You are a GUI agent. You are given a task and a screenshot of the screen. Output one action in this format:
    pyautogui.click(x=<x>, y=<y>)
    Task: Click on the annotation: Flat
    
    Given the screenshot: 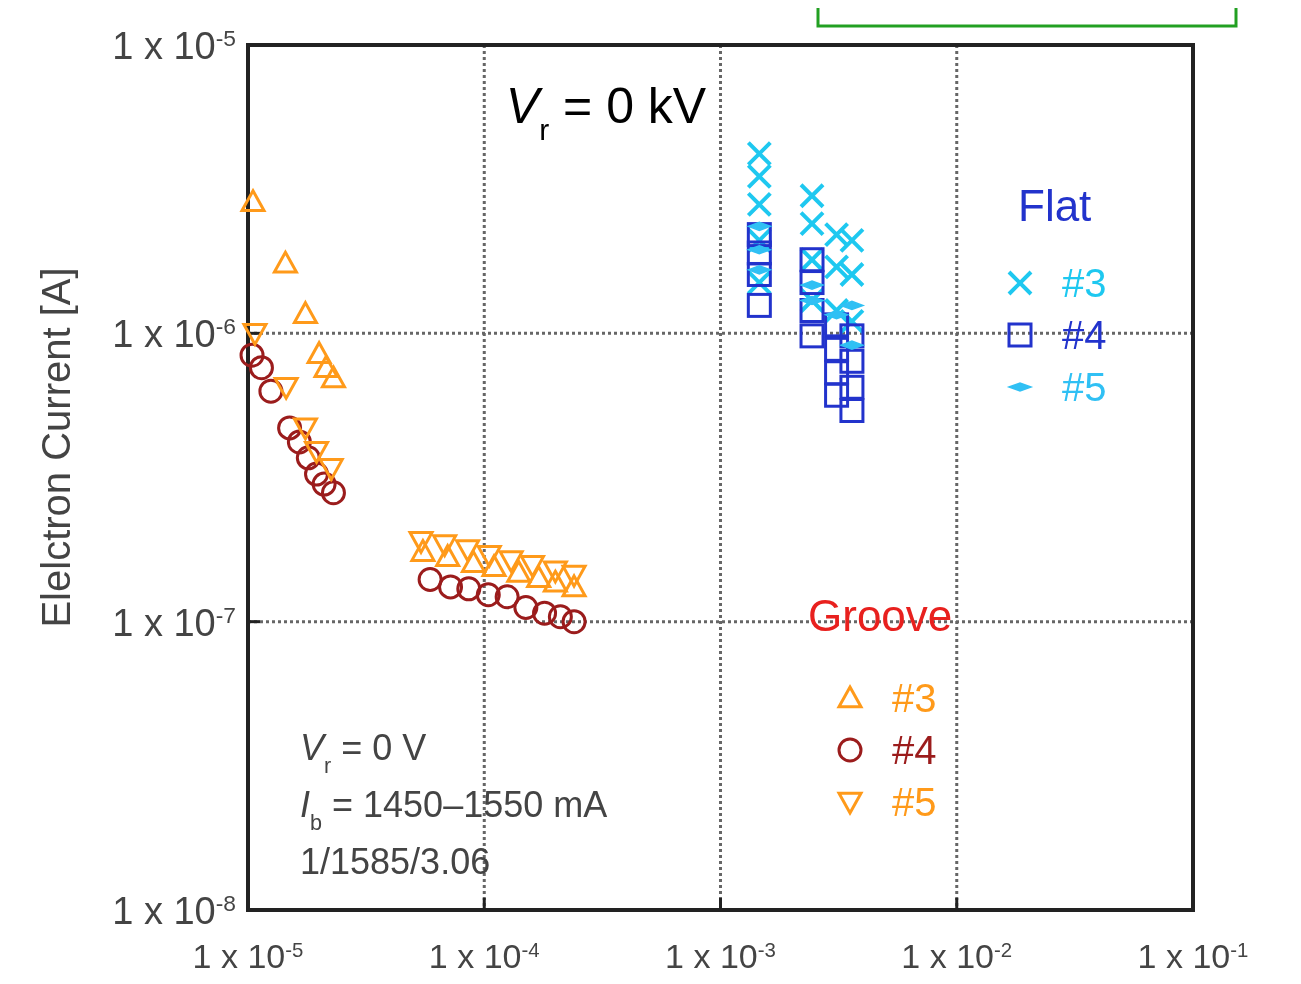 What is the action you would take?
    pyautogui.click(x=1055, y=205)
    